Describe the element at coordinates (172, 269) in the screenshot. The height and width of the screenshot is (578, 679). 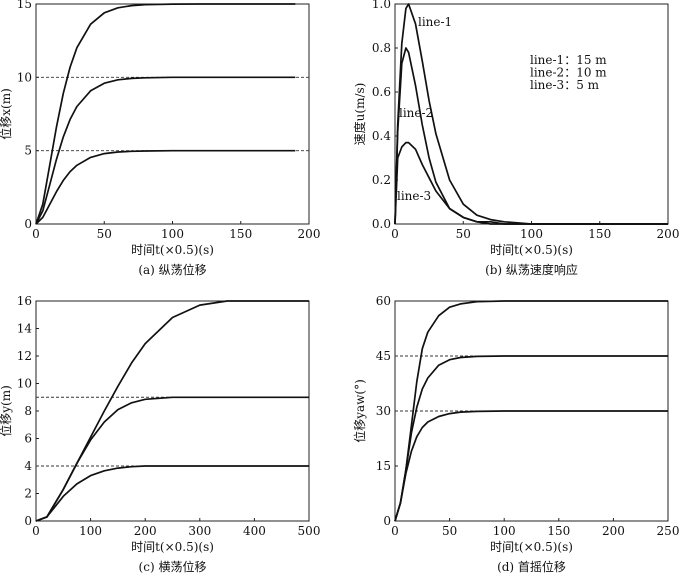
I see `subplot-caption: (a) 纵荡位移` at that location.